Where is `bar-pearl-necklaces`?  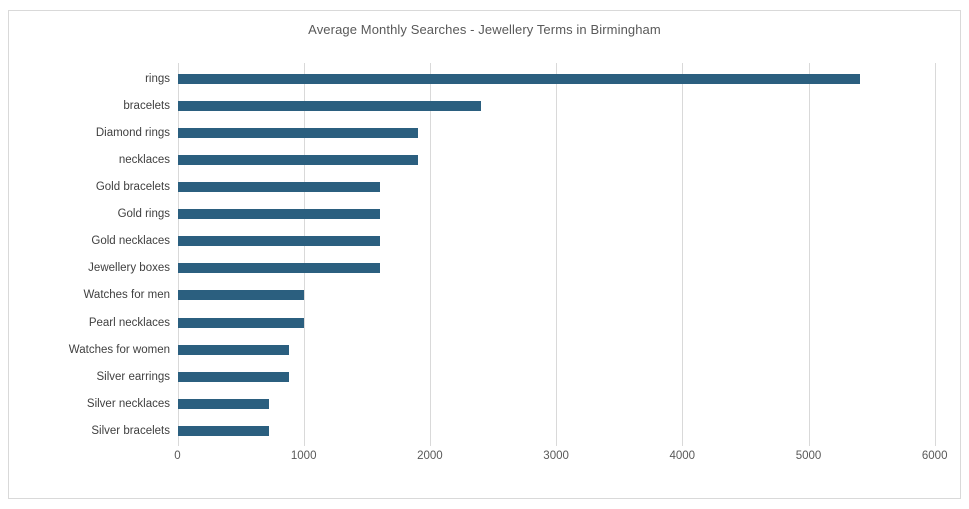 bar-pearl-necklaces is located at coordinates (241, 322).